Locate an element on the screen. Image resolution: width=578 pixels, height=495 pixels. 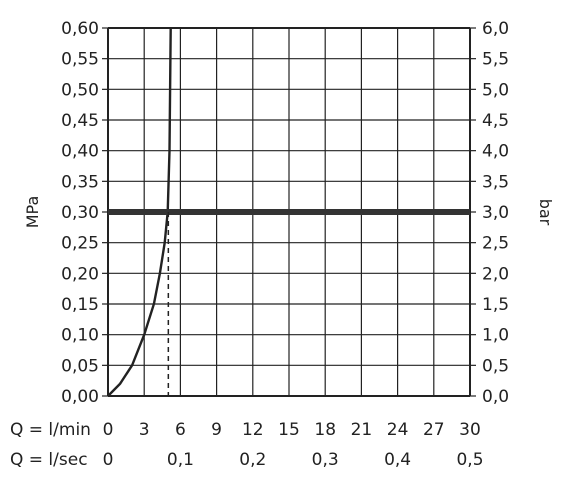
y-tick-label-left: 0,05 is located at coordinates (80, 366).